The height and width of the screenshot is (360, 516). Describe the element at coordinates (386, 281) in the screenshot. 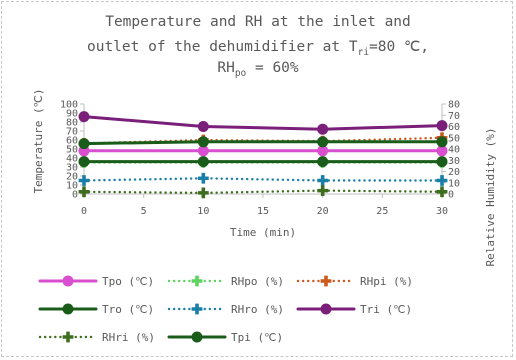

I see `legend-label: RHpi (%)` at that location.